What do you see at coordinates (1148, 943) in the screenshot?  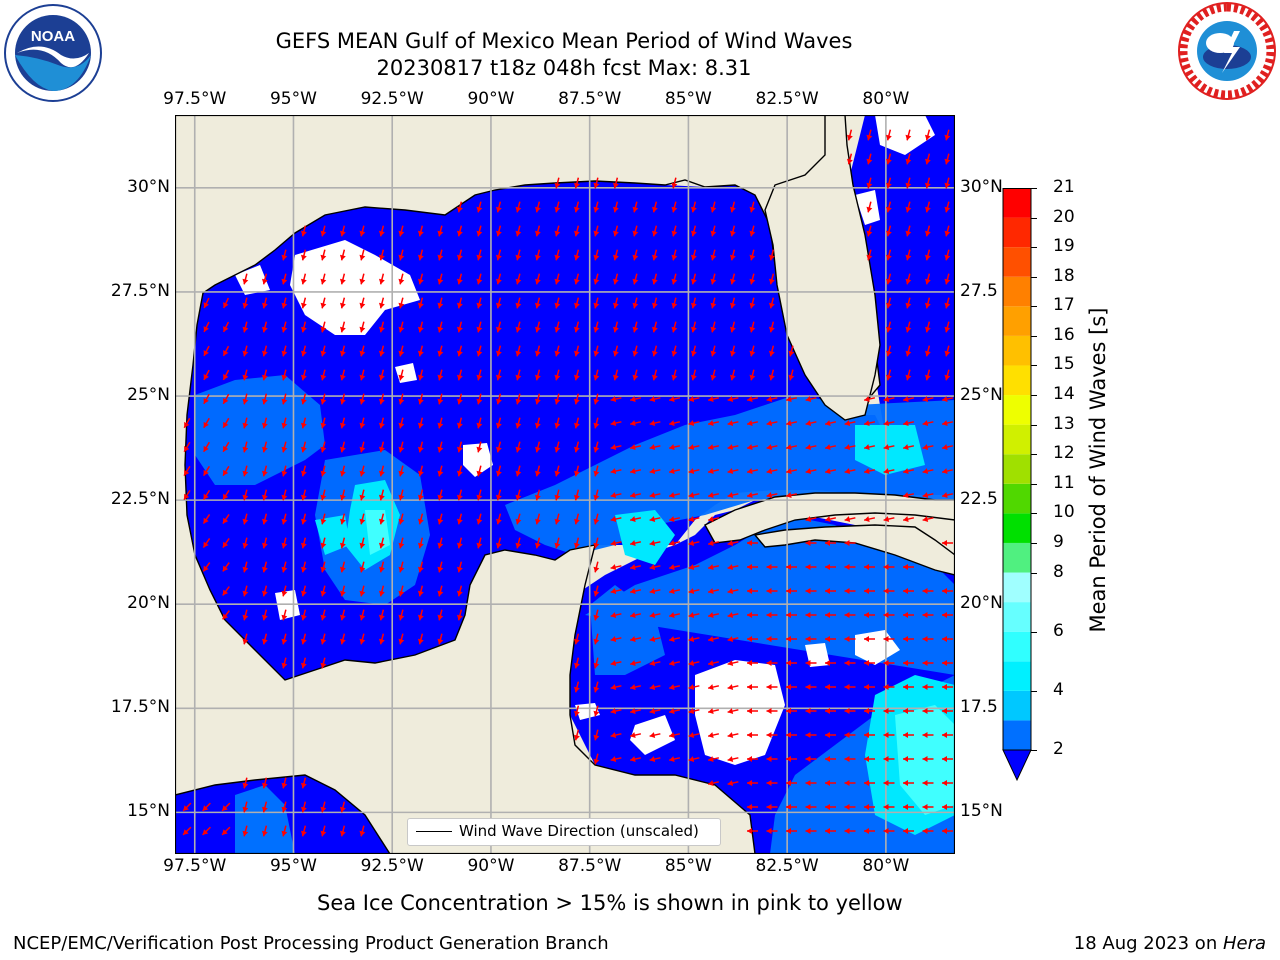 I see `footer-date-text: 18 Aug 2023 on` at bounding box center [1148, 943].